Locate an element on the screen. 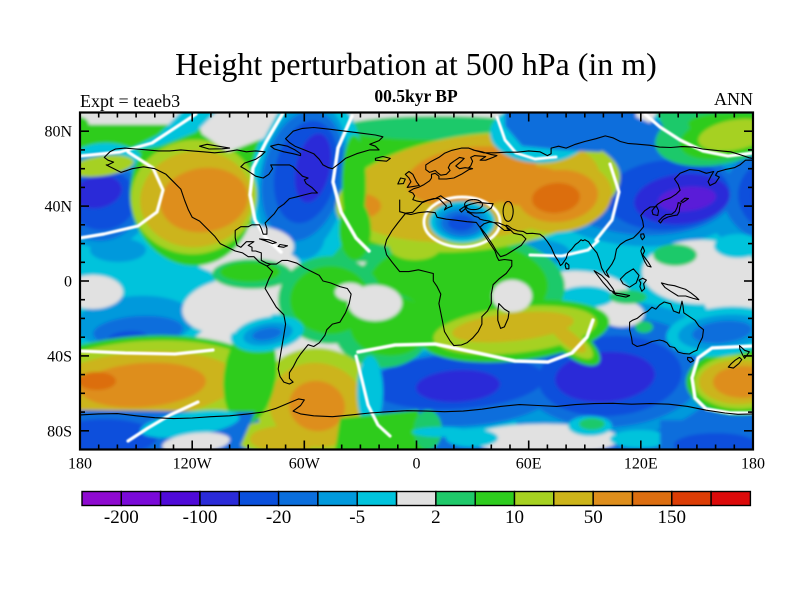  svg-text: 60W is located at coordinates (305, 464).